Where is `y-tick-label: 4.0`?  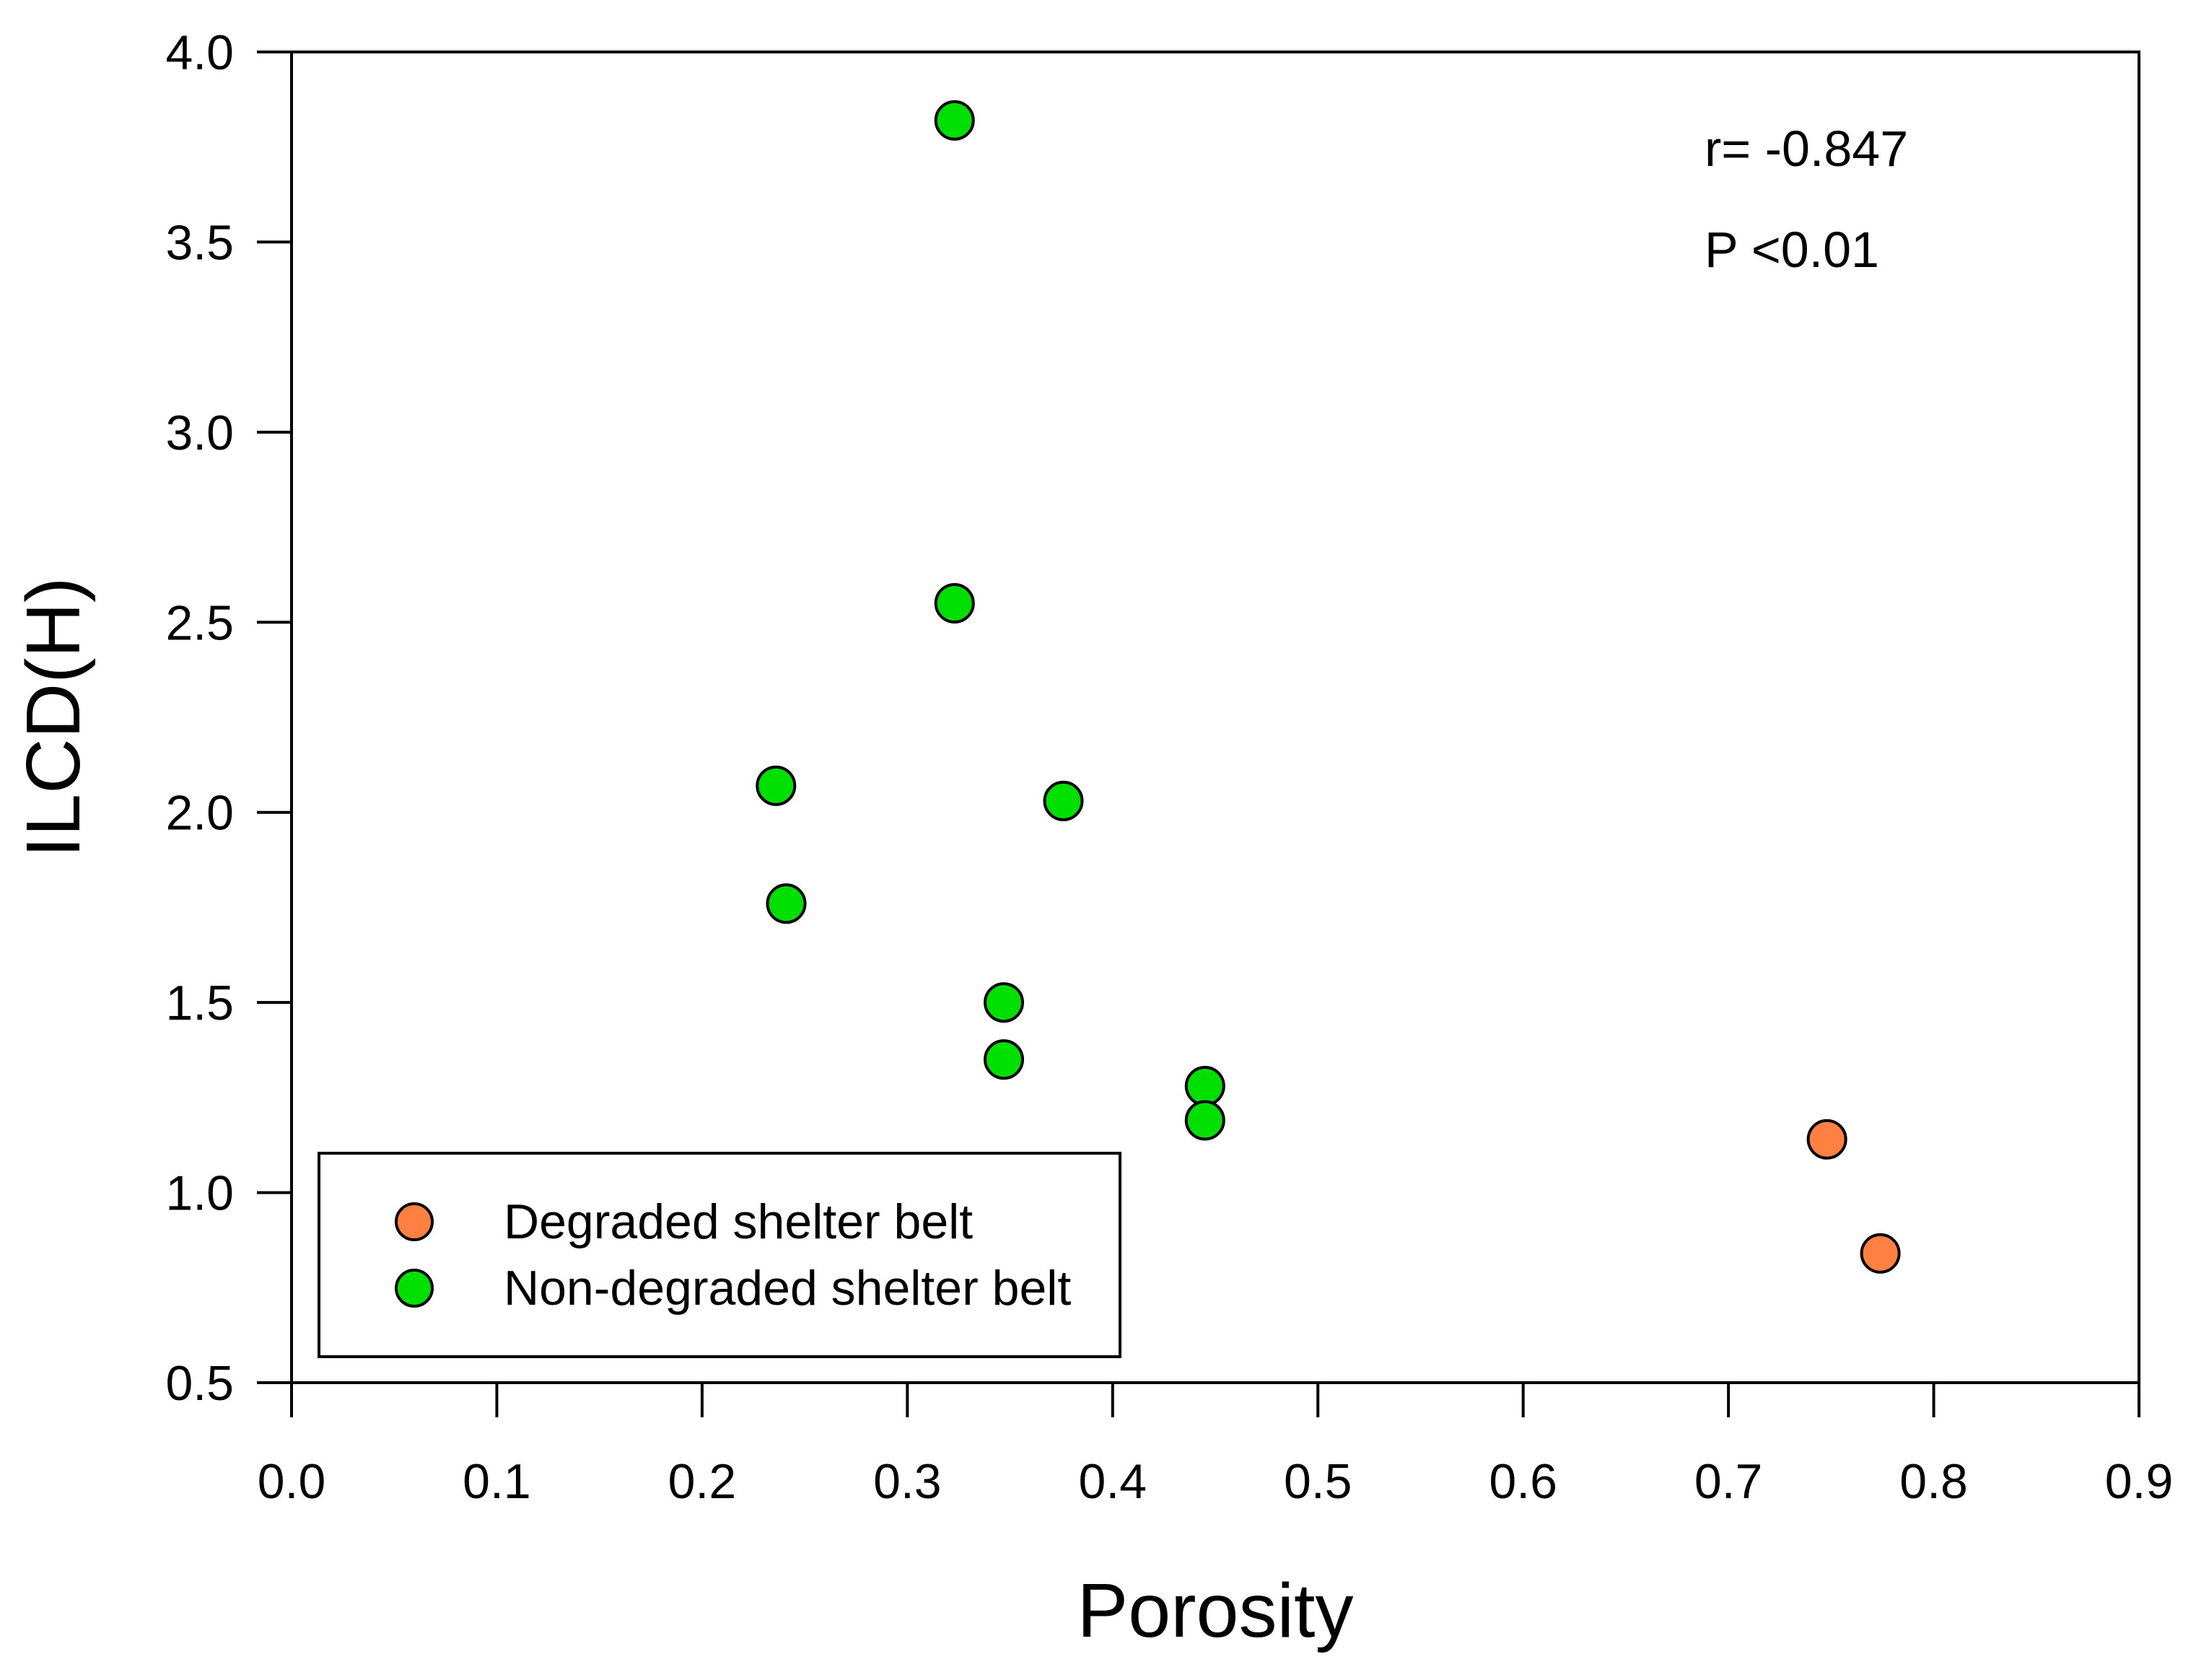 y-tick-label: 4.0 is located at coordinates (199, 52).